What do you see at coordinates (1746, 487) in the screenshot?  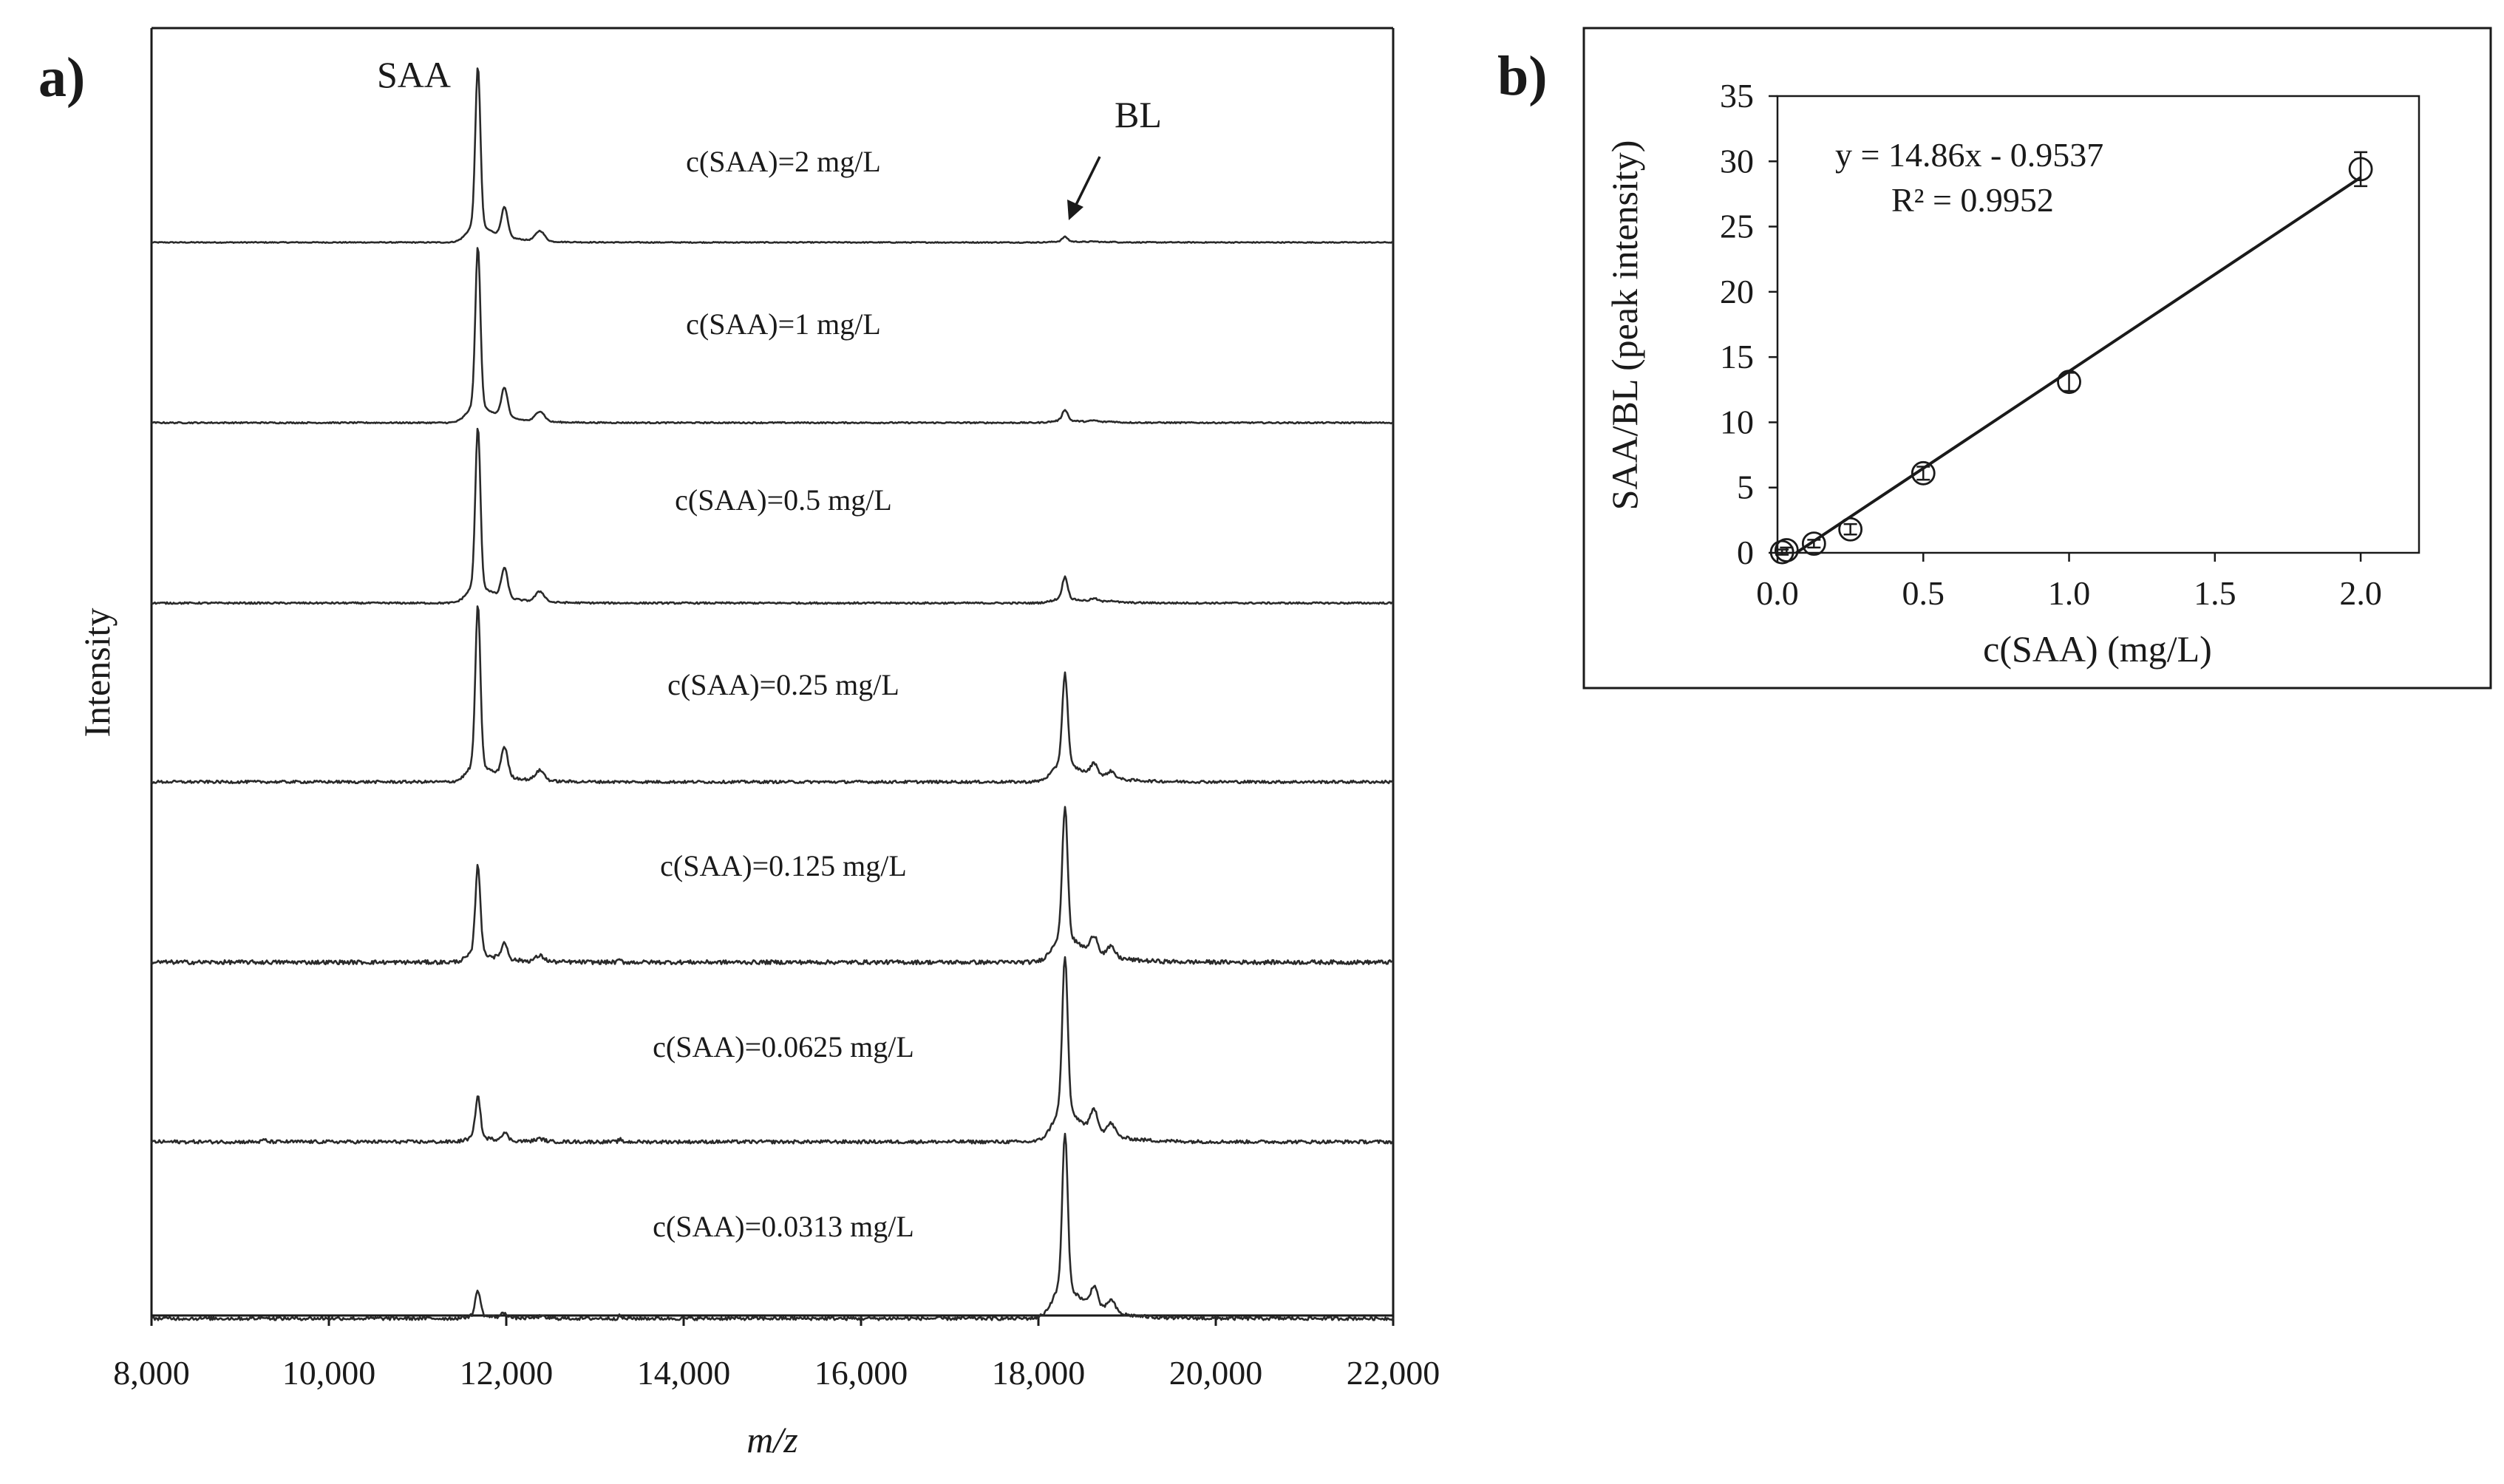 I see `panel-b-y-tick-label: 5` at bounding box center [1746, 487].